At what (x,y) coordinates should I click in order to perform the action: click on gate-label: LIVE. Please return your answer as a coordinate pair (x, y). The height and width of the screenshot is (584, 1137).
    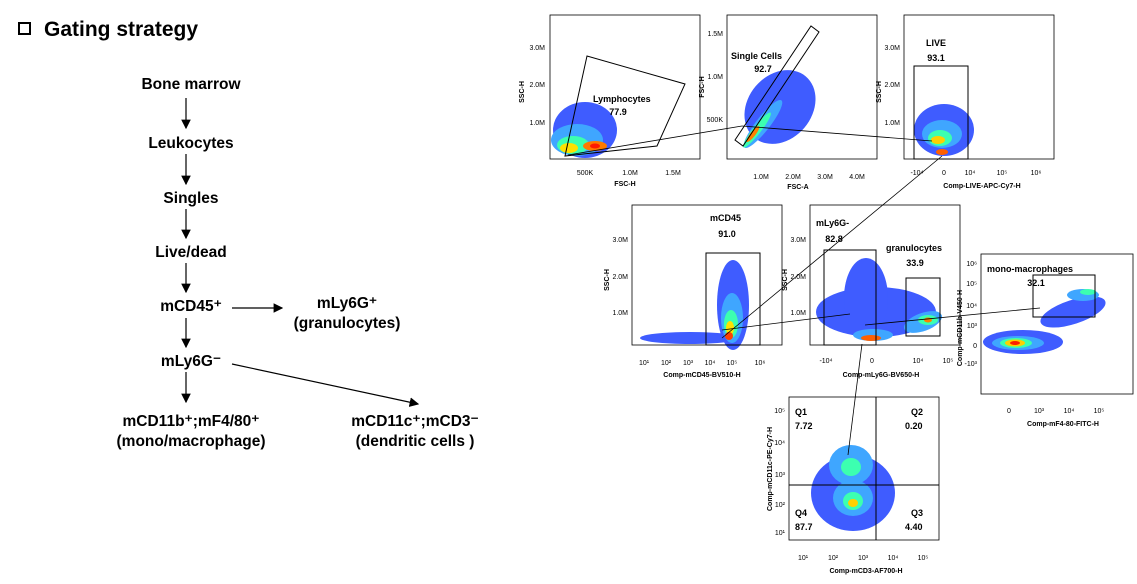
    Looking at the image, I should click on (936, 43).